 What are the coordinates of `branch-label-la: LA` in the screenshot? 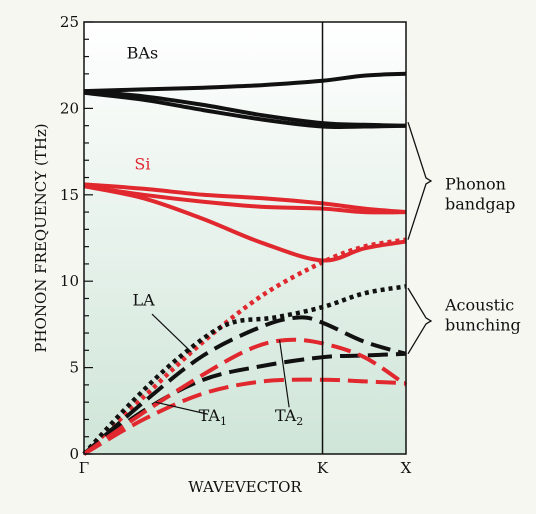 It's located at (144, 299).